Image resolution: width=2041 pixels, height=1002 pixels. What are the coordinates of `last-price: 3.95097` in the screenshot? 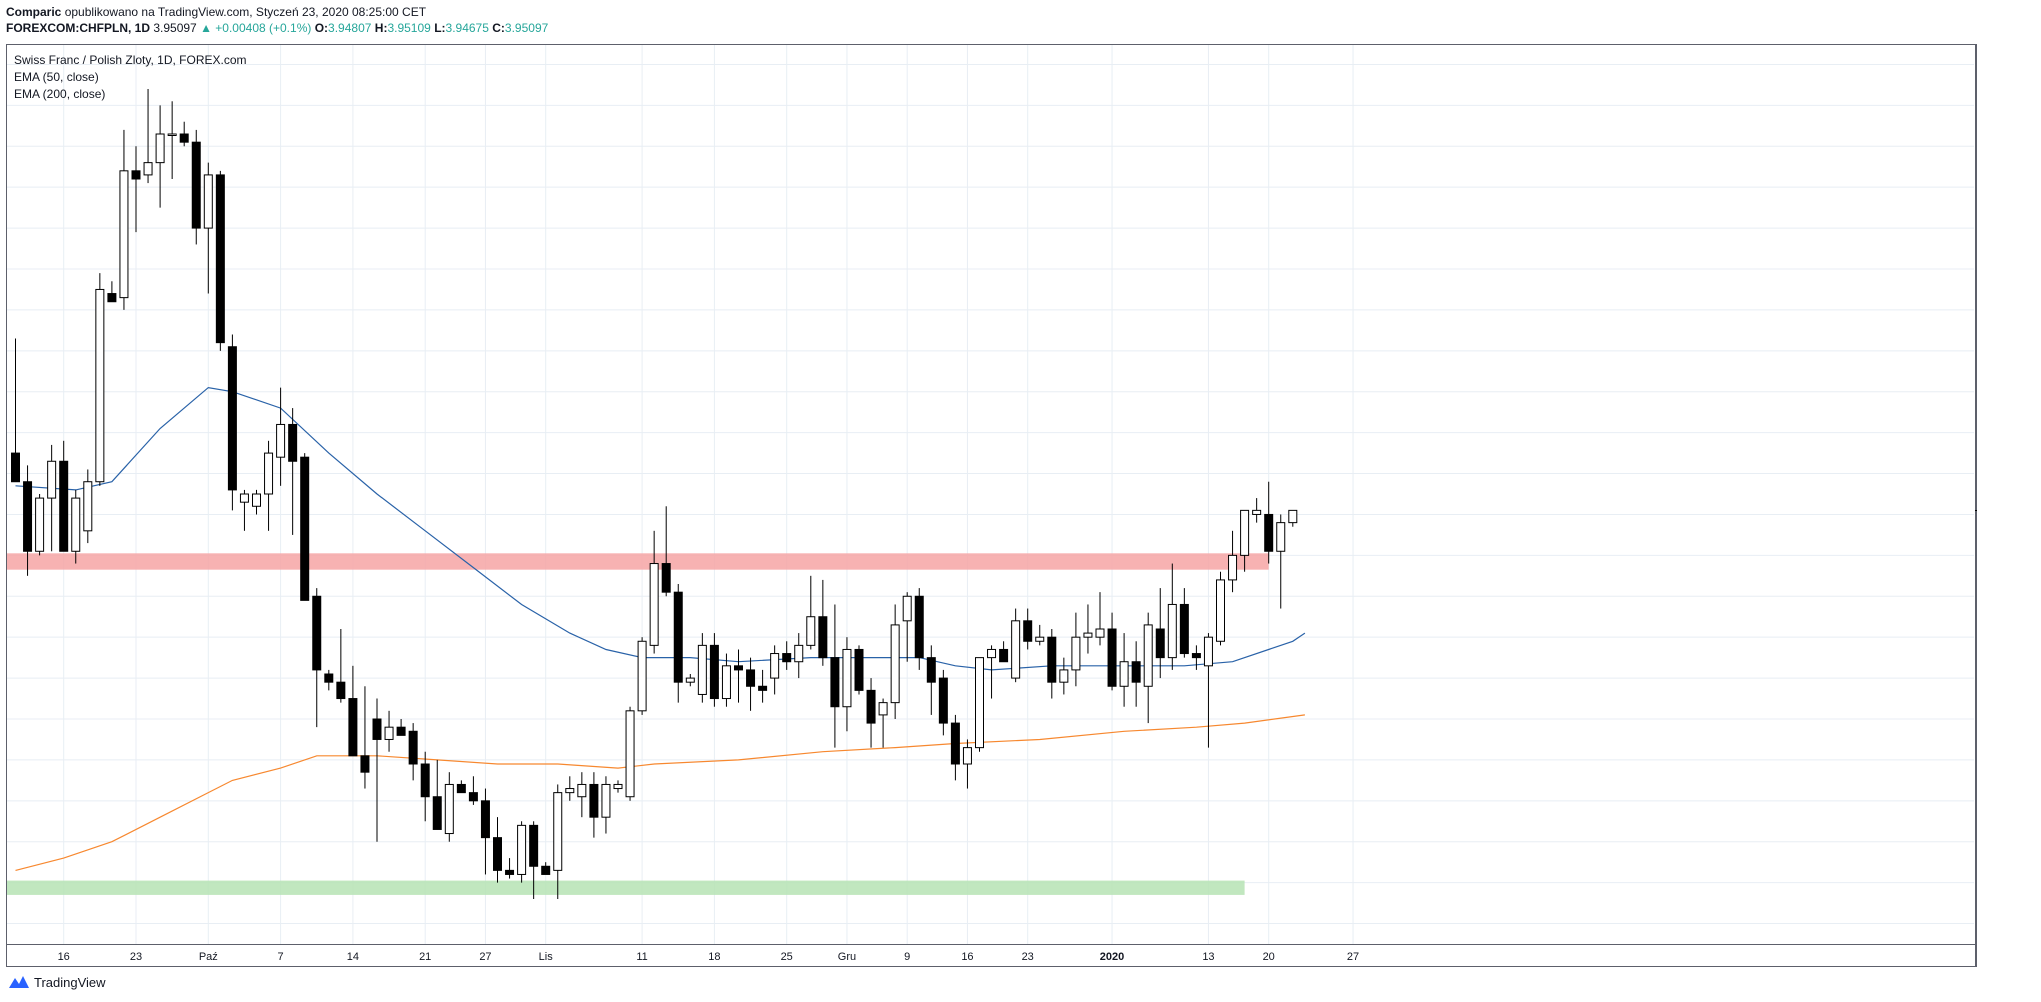 It's located at (175, 28).